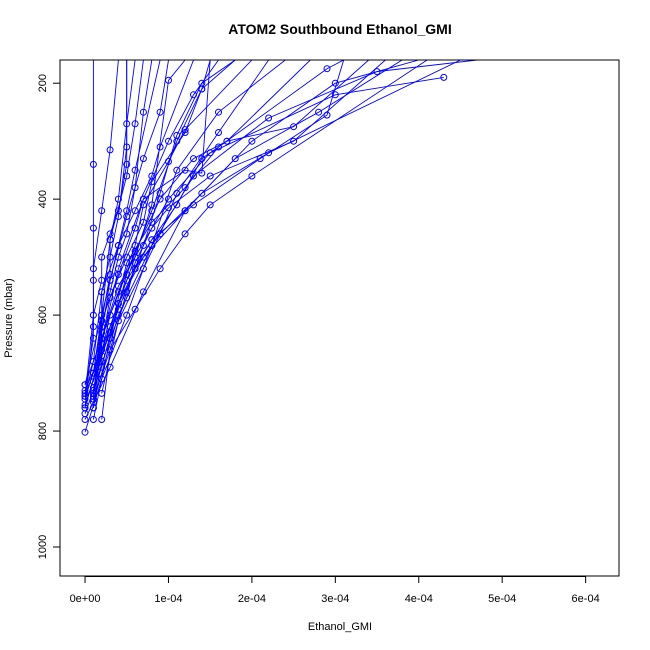 The image size is (650, 650). What do you see at coordinates (43, 199) in the screenshot?
I see `y-tick-label: 400` at bounding box center [43, 199].